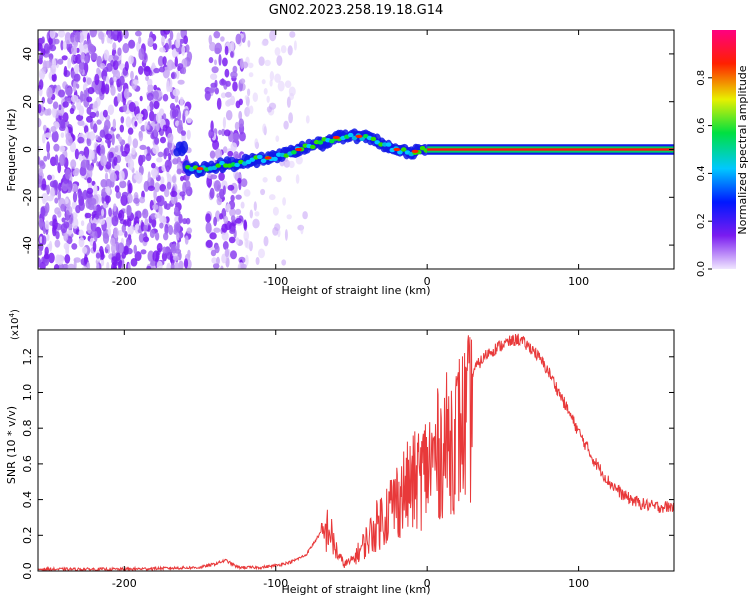  What do you see at coordinates (14, 324) in the screenshot?
I see `snr-scale-label: (x104)` at bounding box center [14, 324].